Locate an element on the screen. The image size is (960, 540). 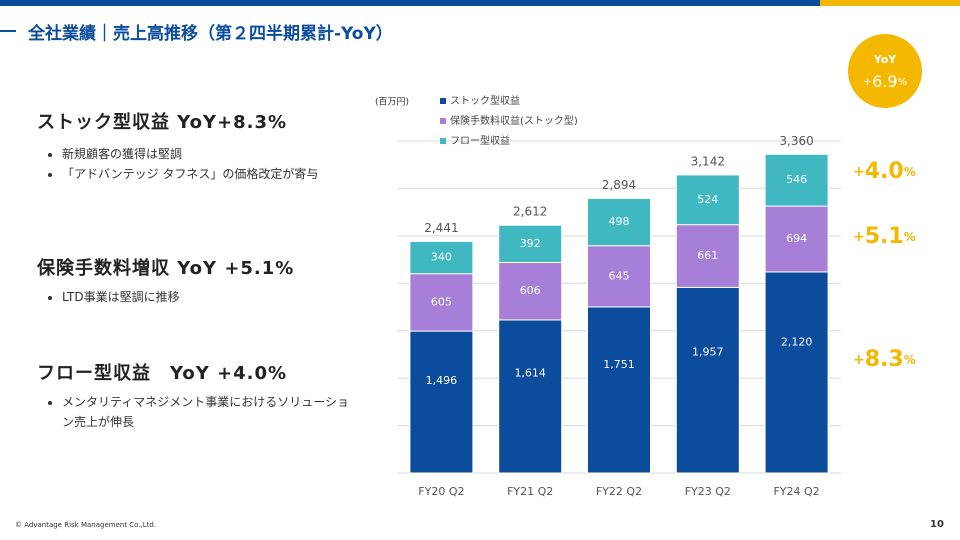
legend-label: ストック型収益 is located at coordinates (485, 100).